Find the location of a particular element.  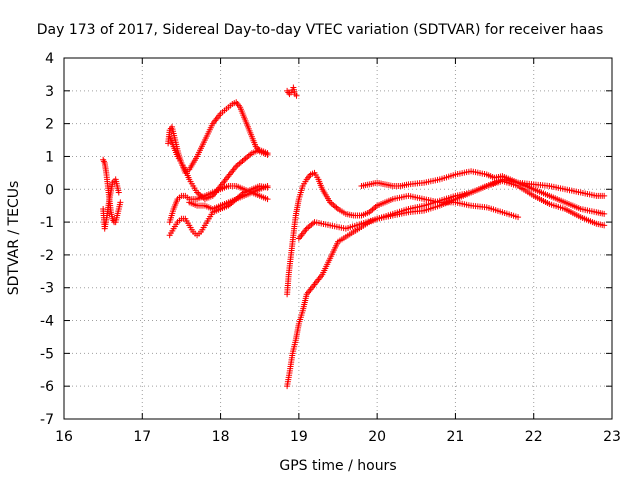

x-tick-label: 20 is located at coordinates (377, 437).